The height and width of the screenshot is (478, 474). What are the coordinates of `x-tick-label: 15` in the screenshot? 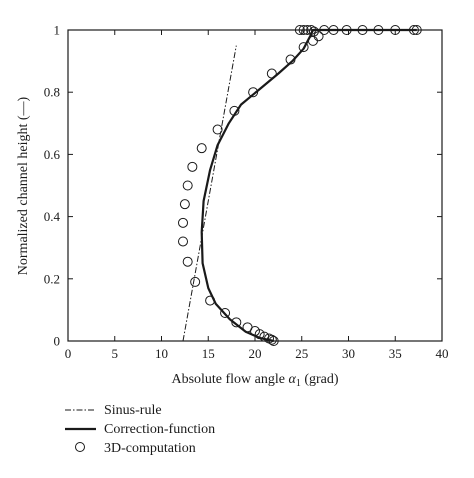 It's located at (208, 353).